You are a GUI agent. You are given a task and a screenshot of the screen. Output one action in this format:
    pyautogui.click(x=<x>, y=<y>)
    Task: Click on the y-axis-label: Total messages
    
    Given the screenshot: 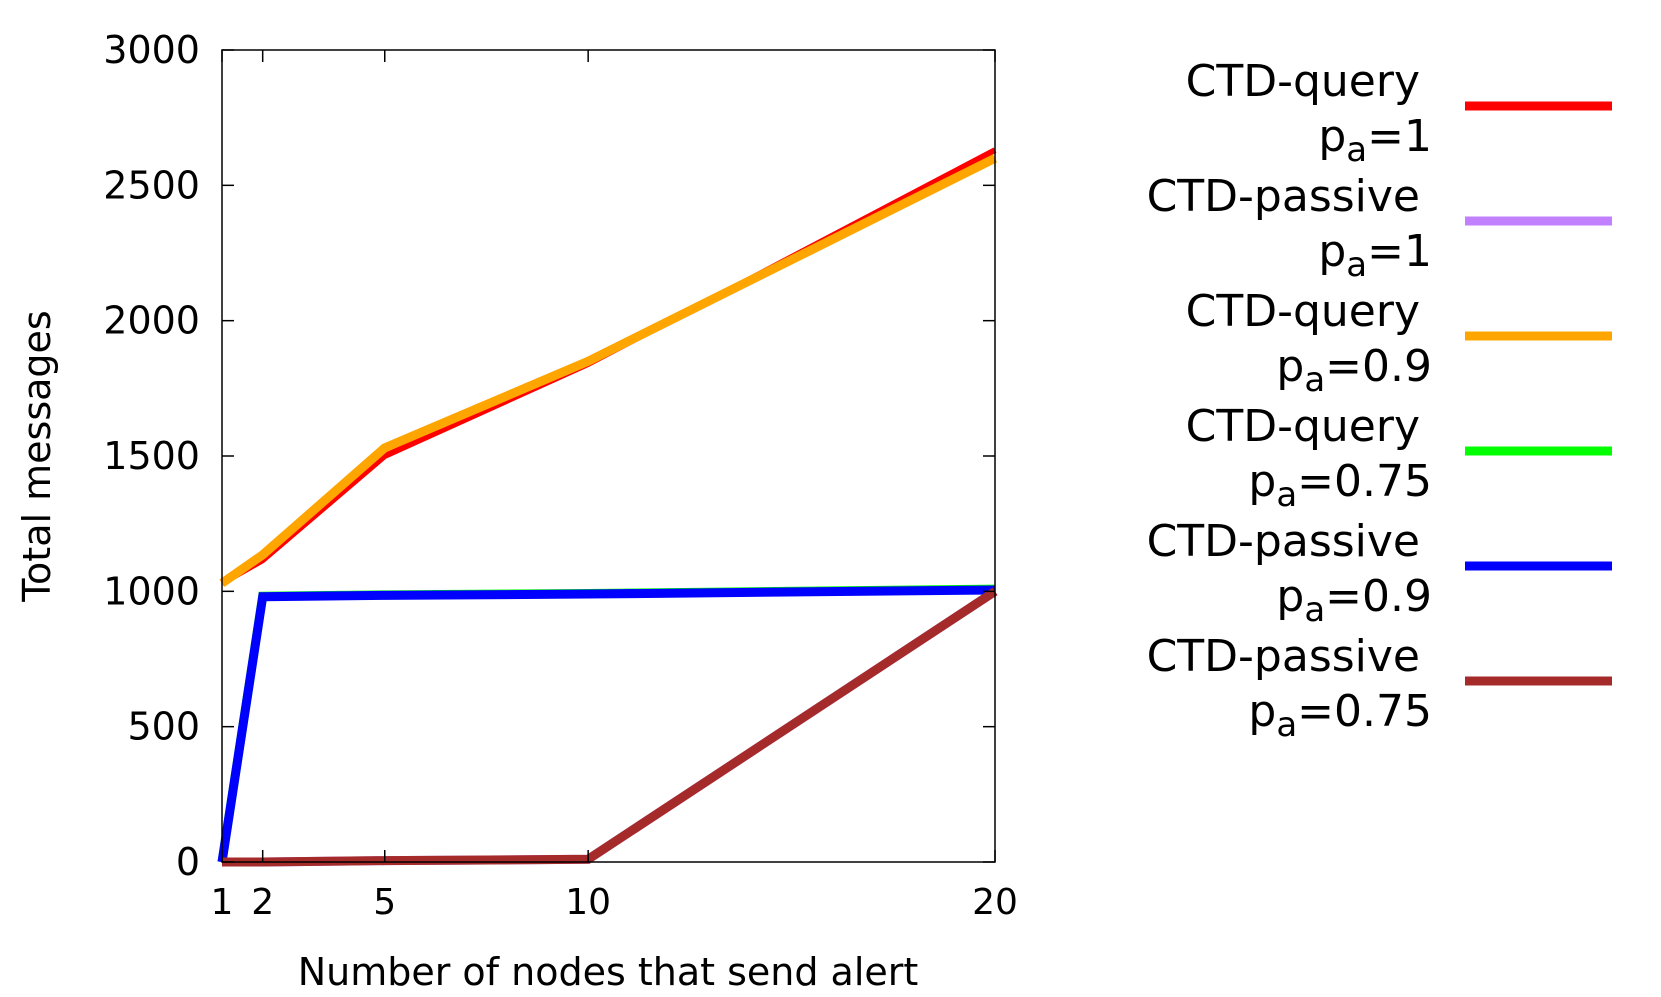 What is the action you would take?
    pyautogui.click(x=37, y=456)
    